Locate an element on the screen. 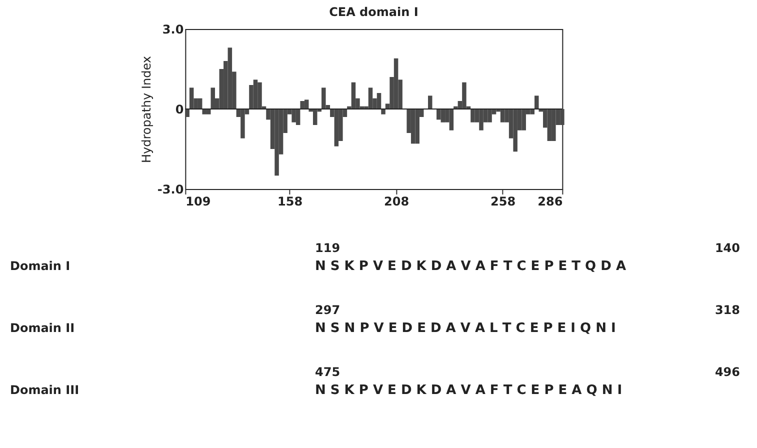 The image size is (757, 448). text: Domain II is located at coordinates (42, 328).